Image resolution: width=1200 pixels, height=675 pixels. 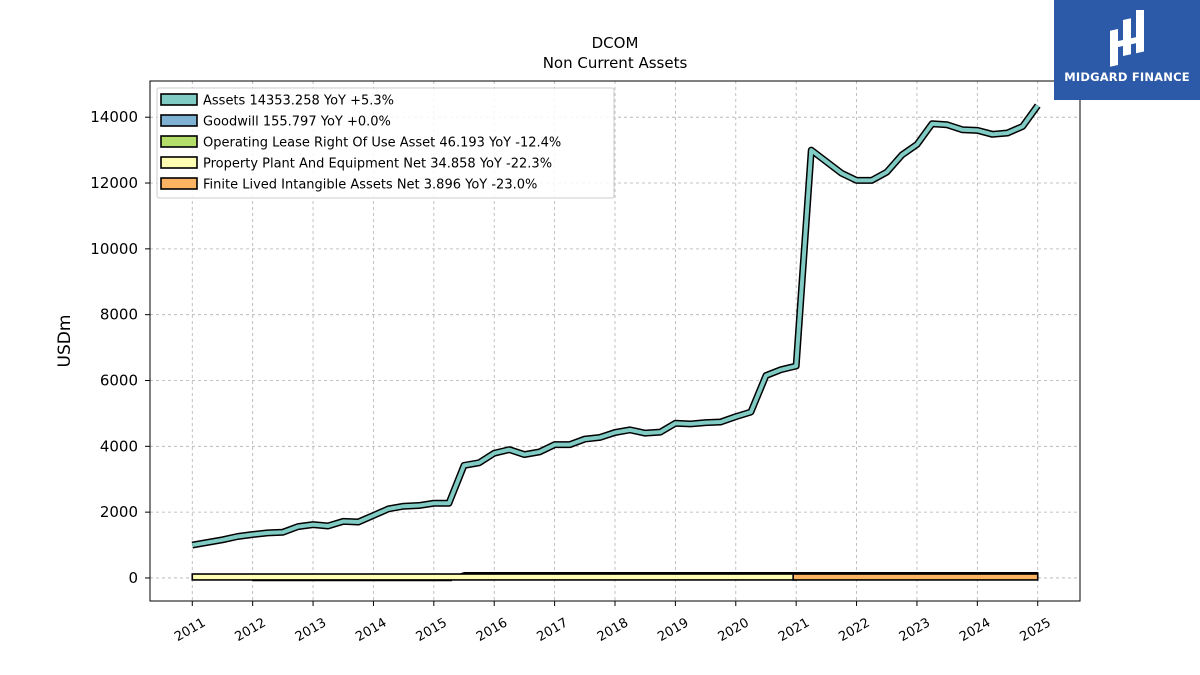 I want to click on x-tick-label: 2016, so click(x=492, y=630).